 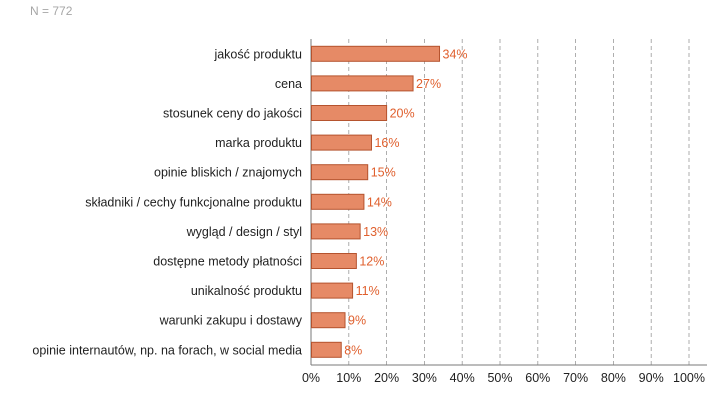 I want to click on x-tick-label: 0%, so click(x=311, y=378).